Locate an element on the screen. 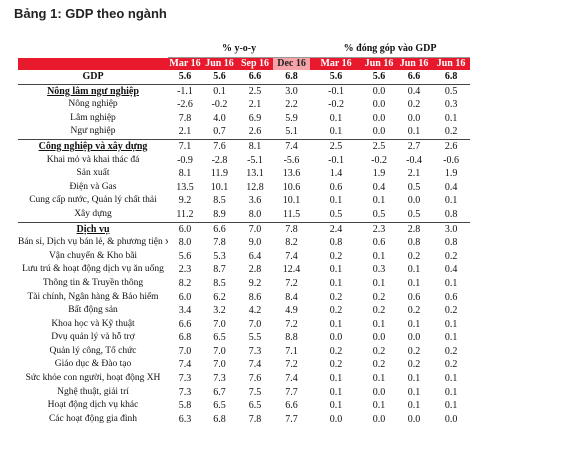 The image size is (588, 453). cell-value: 7.4 is located at coordinates (255, 365).